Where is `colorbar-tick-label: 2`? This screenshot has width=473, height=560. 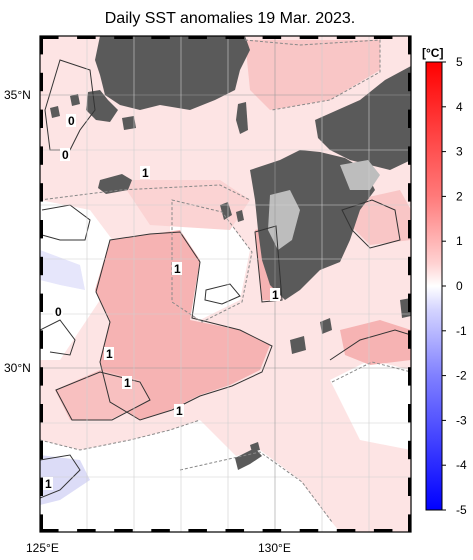
colorbar-tick-label: 2 is located at coordinates (459, 196).